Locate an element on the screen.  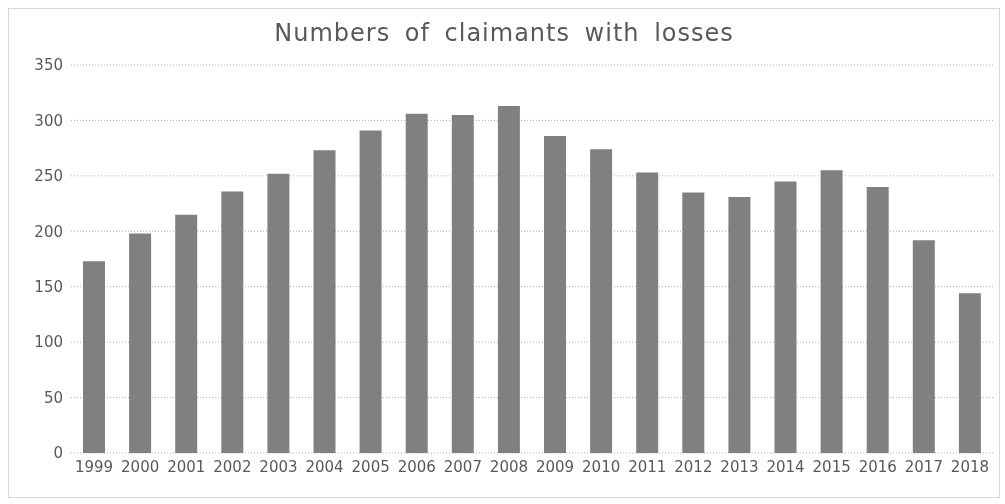
x-tick-label: 2006 is located at coordinates (416, 466).